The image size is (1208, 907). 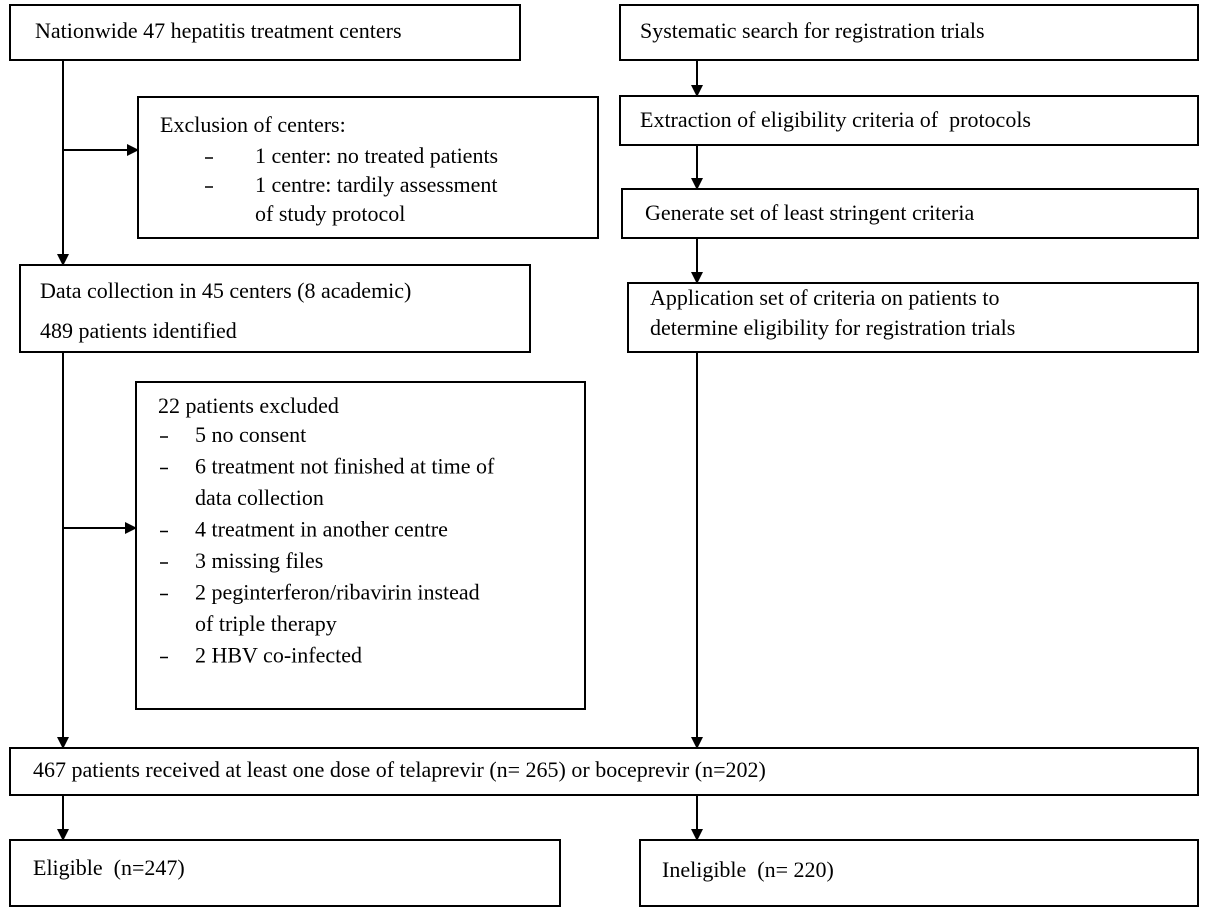 I want to click on item-text: 3 missing files, so click(x=259, y=560).